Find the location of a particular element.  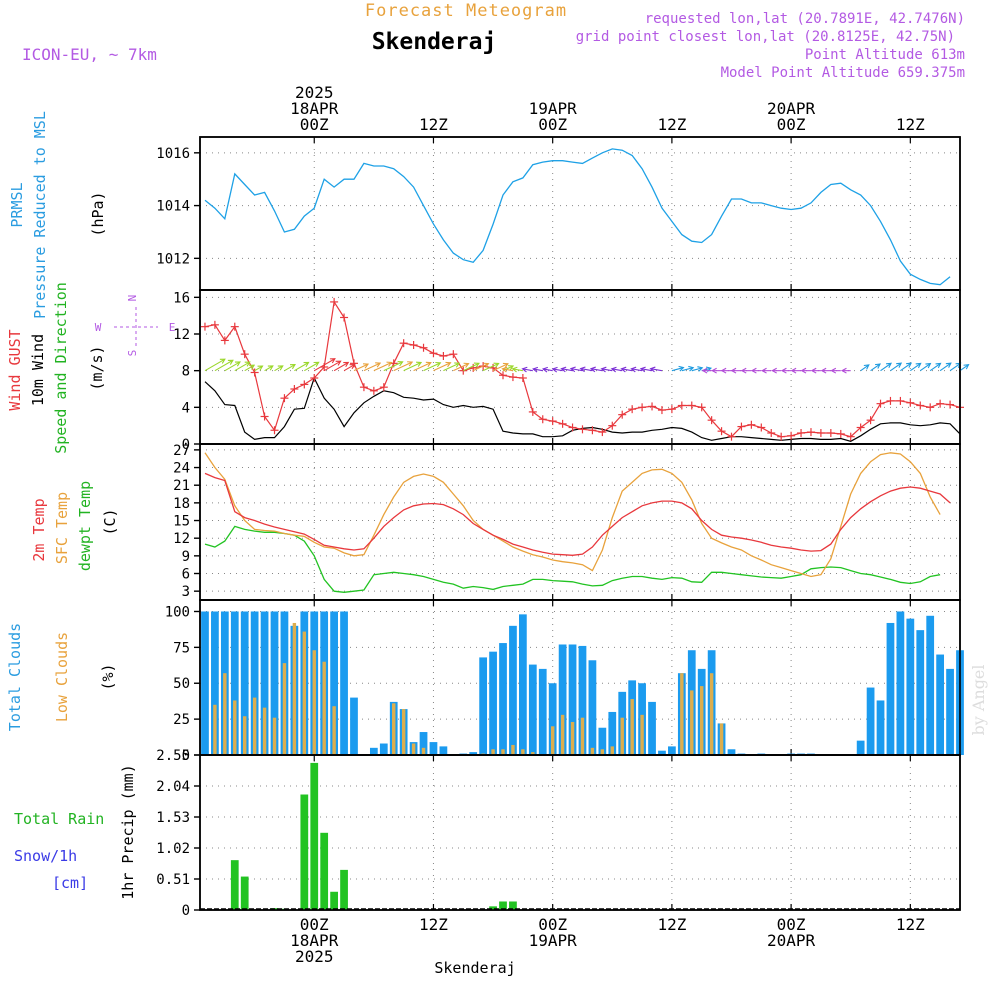

y-tick-label: 9 is located at coordinates (186, 557).